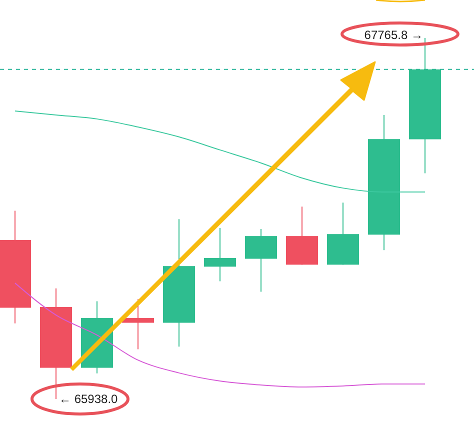  I want to click on annotation: 67765.8 →, so click(393, 35).